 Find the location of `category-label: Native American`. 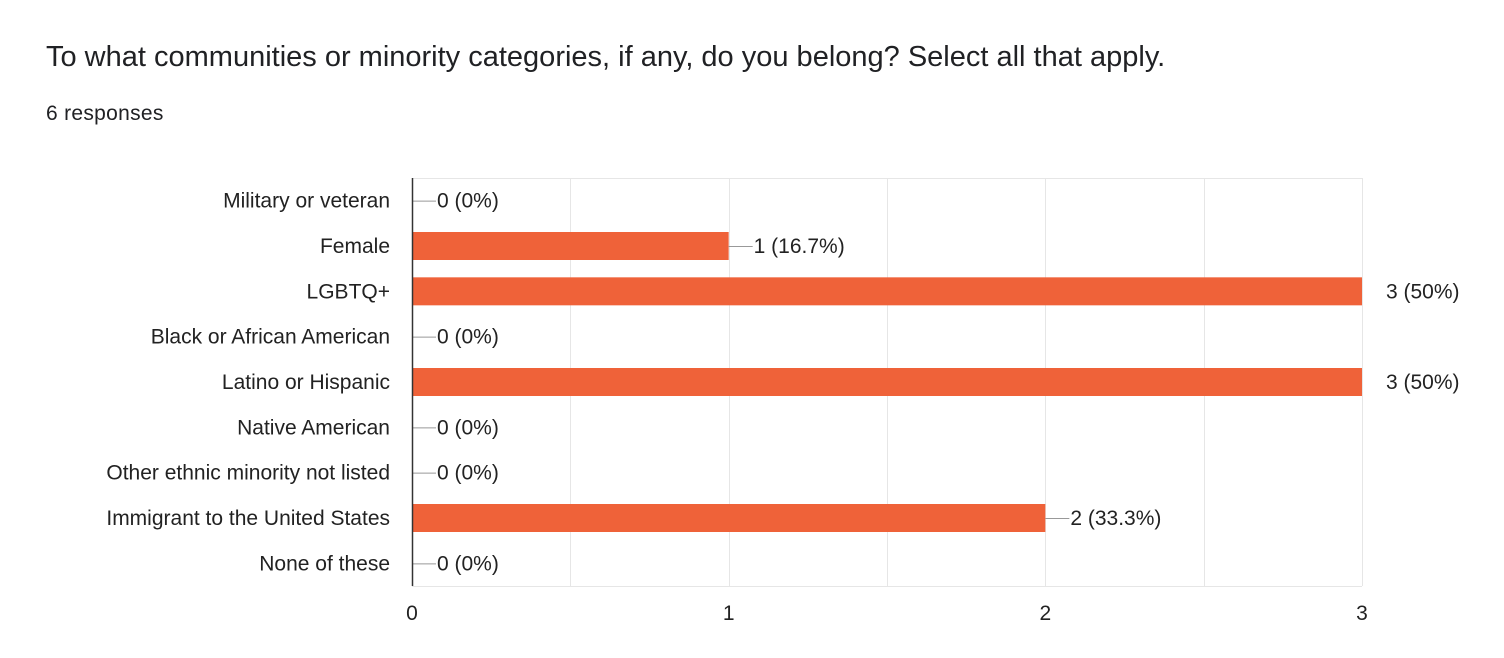

category-label: Native American is located at coordinates (313, 427).